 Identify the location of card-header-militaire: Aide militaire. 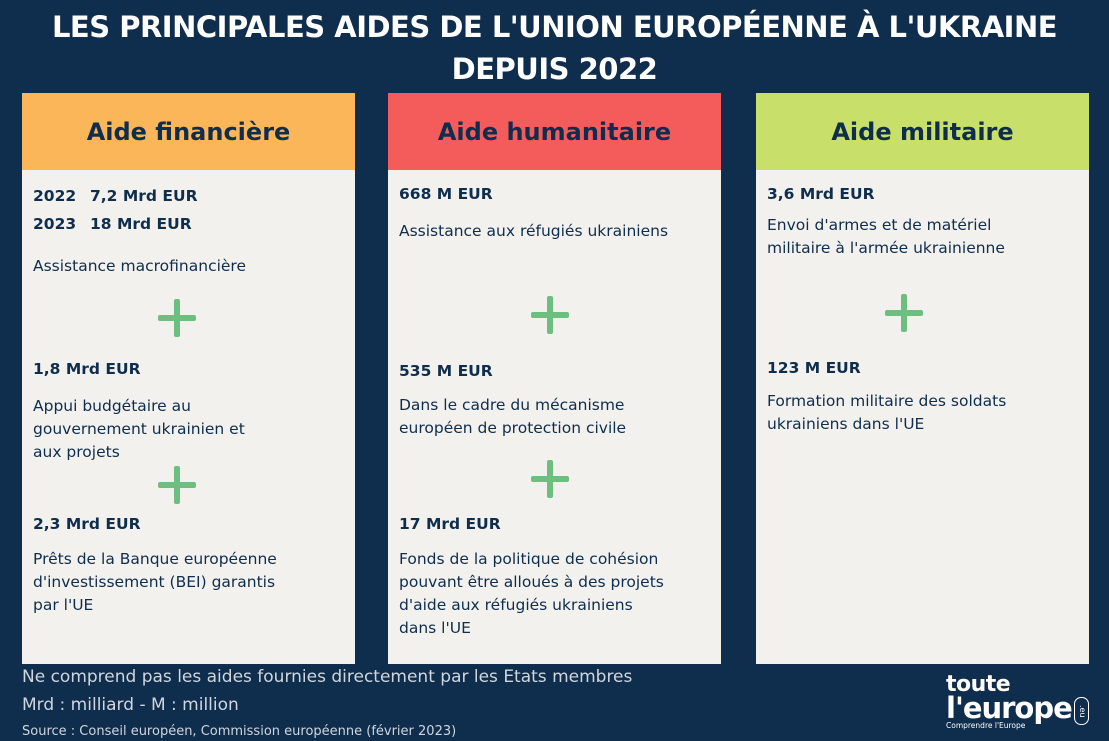
(922, 131).